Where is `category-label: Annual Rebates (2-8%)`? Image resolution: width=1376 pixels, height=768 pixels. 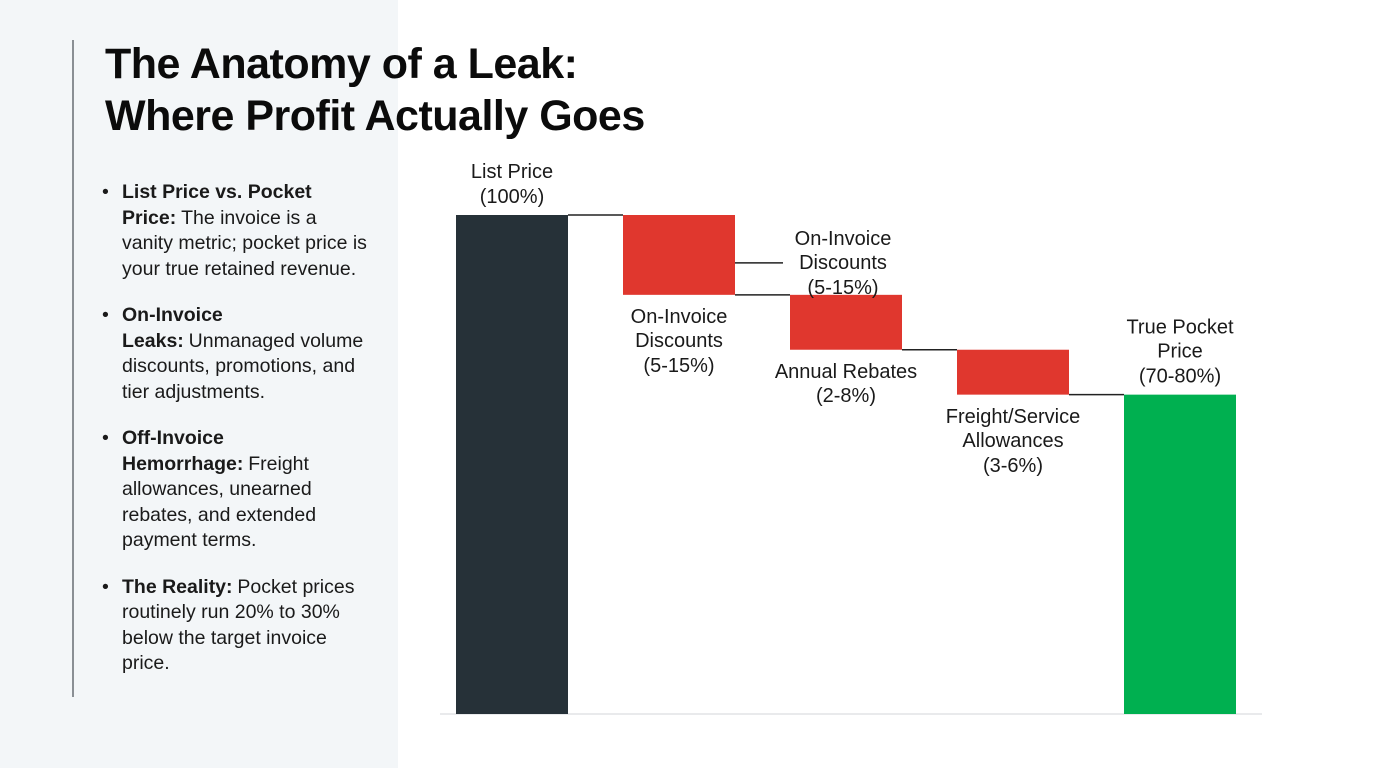
category-label: Annual Rebates (2-8%) is located at coordinates (846, 384).